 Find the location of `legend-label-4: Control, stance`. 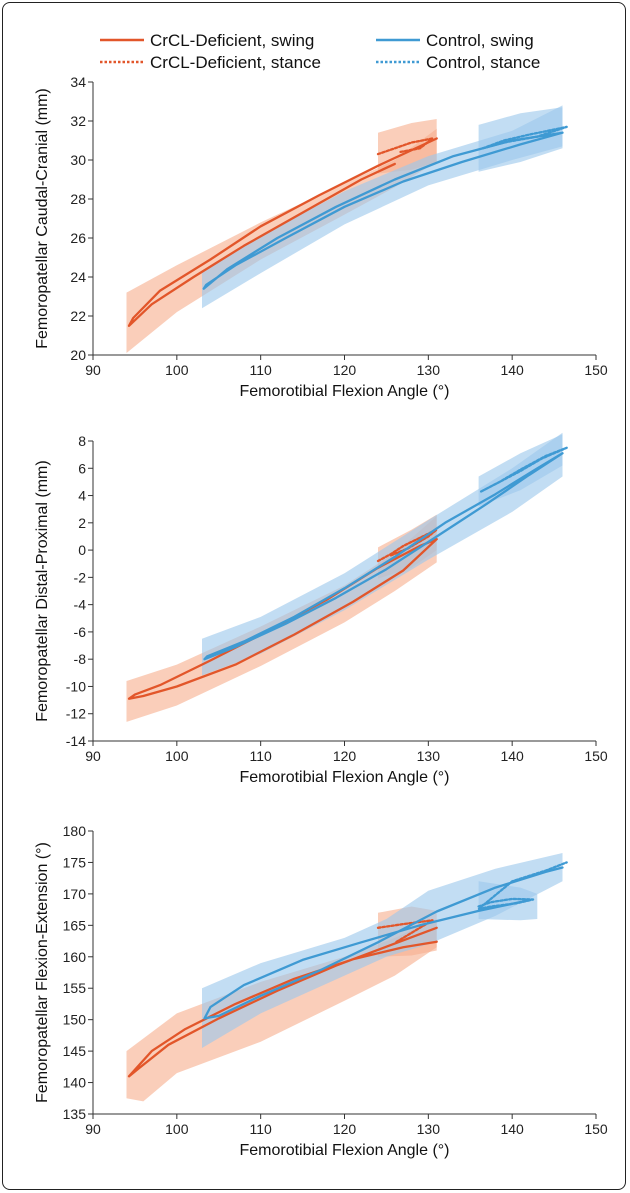

legend-label-4: Control, stance is located at coordinates (483, 62).